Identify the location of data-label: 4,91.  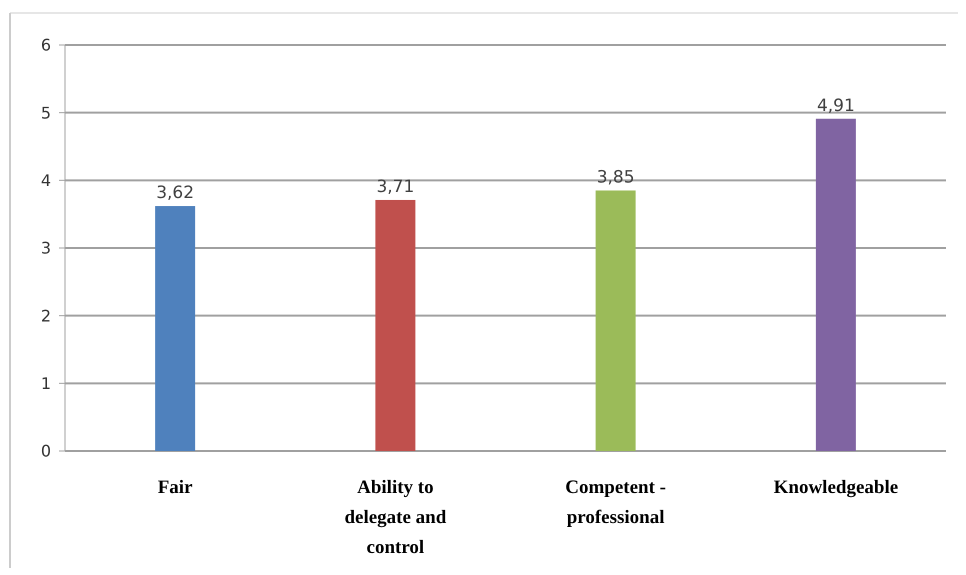
(835, 106).